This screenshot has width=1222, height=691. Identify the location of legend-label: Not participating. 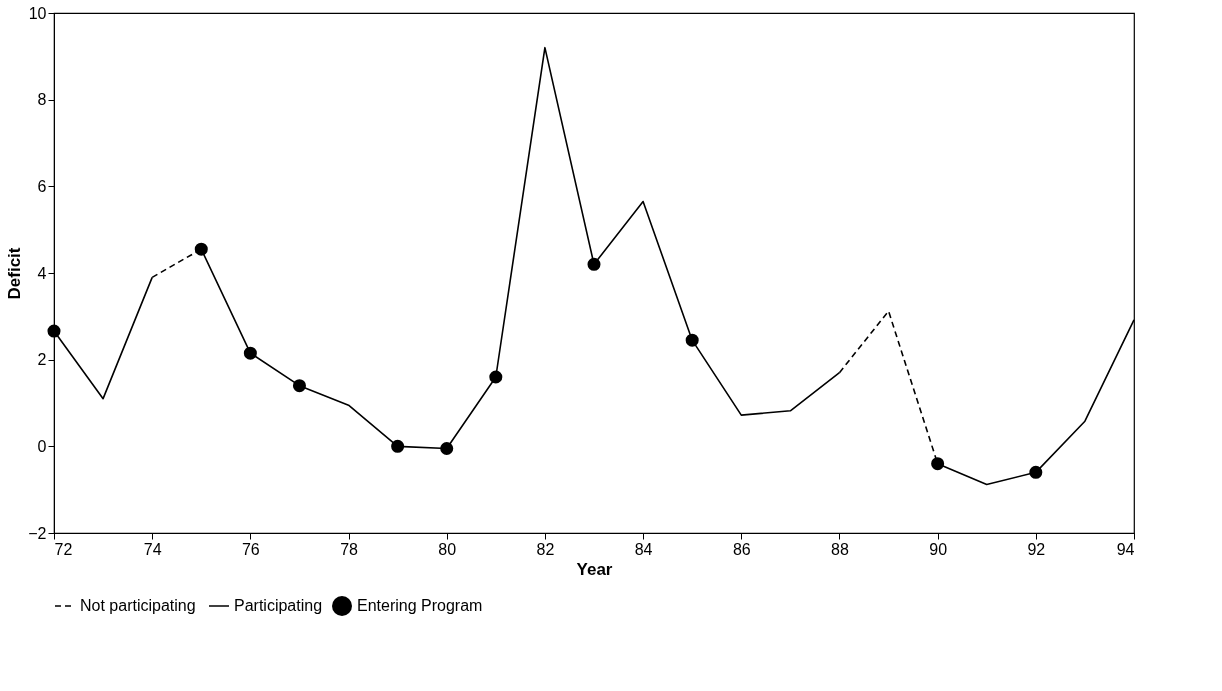
(138, 605).